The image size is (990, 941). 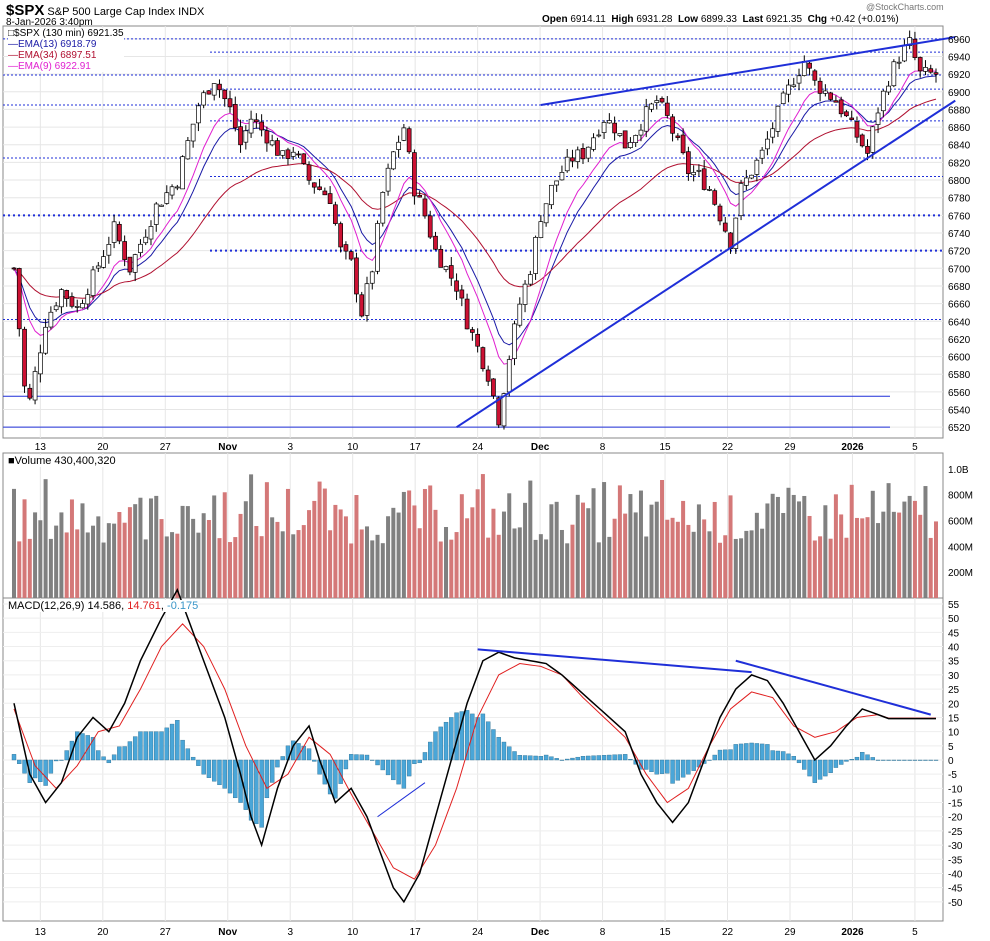 What do you see at coordinates (728, 932) in the screenshot?
I see `x-tick-label-bottom: 22` at bounding box center [728, 932].